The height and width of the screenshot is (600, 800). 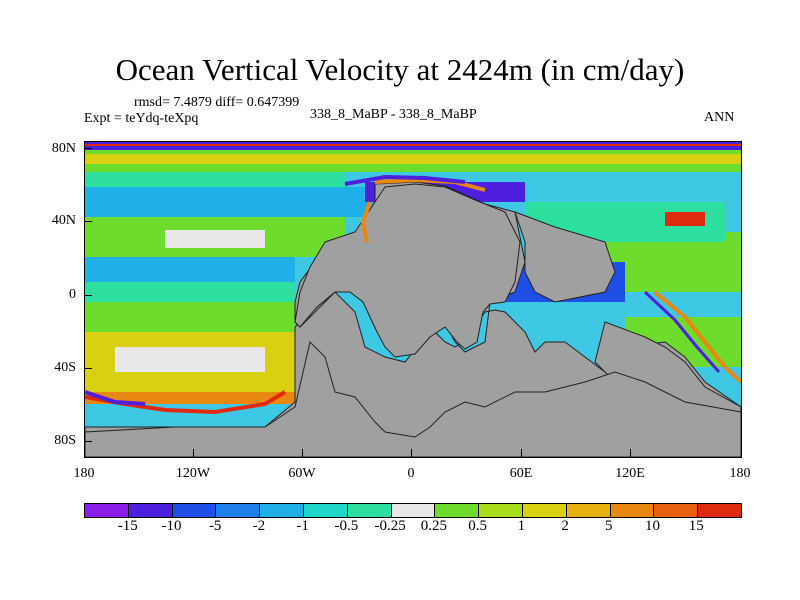 I want to click on lon-label-120w: 120W, so click(x=193, y=473).